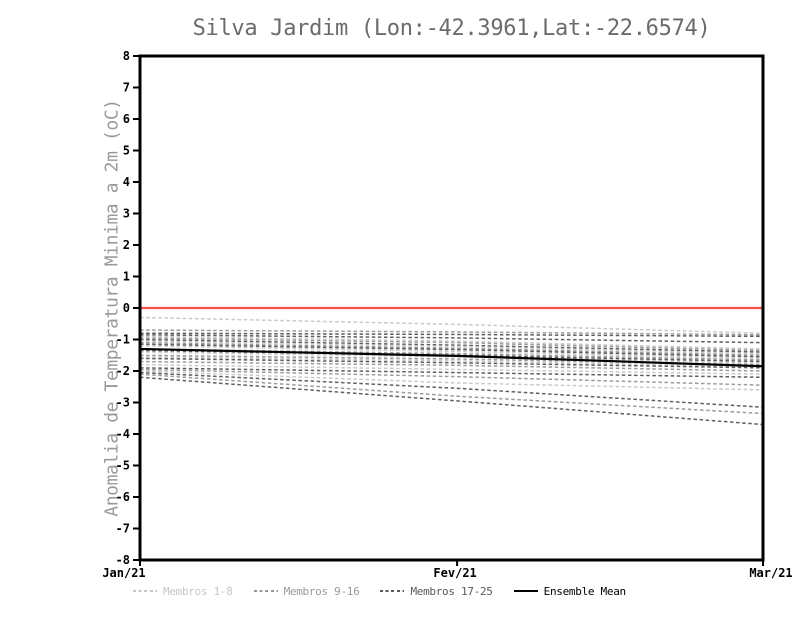  I want to click on y-tick-label: 0, so click(126, 308).